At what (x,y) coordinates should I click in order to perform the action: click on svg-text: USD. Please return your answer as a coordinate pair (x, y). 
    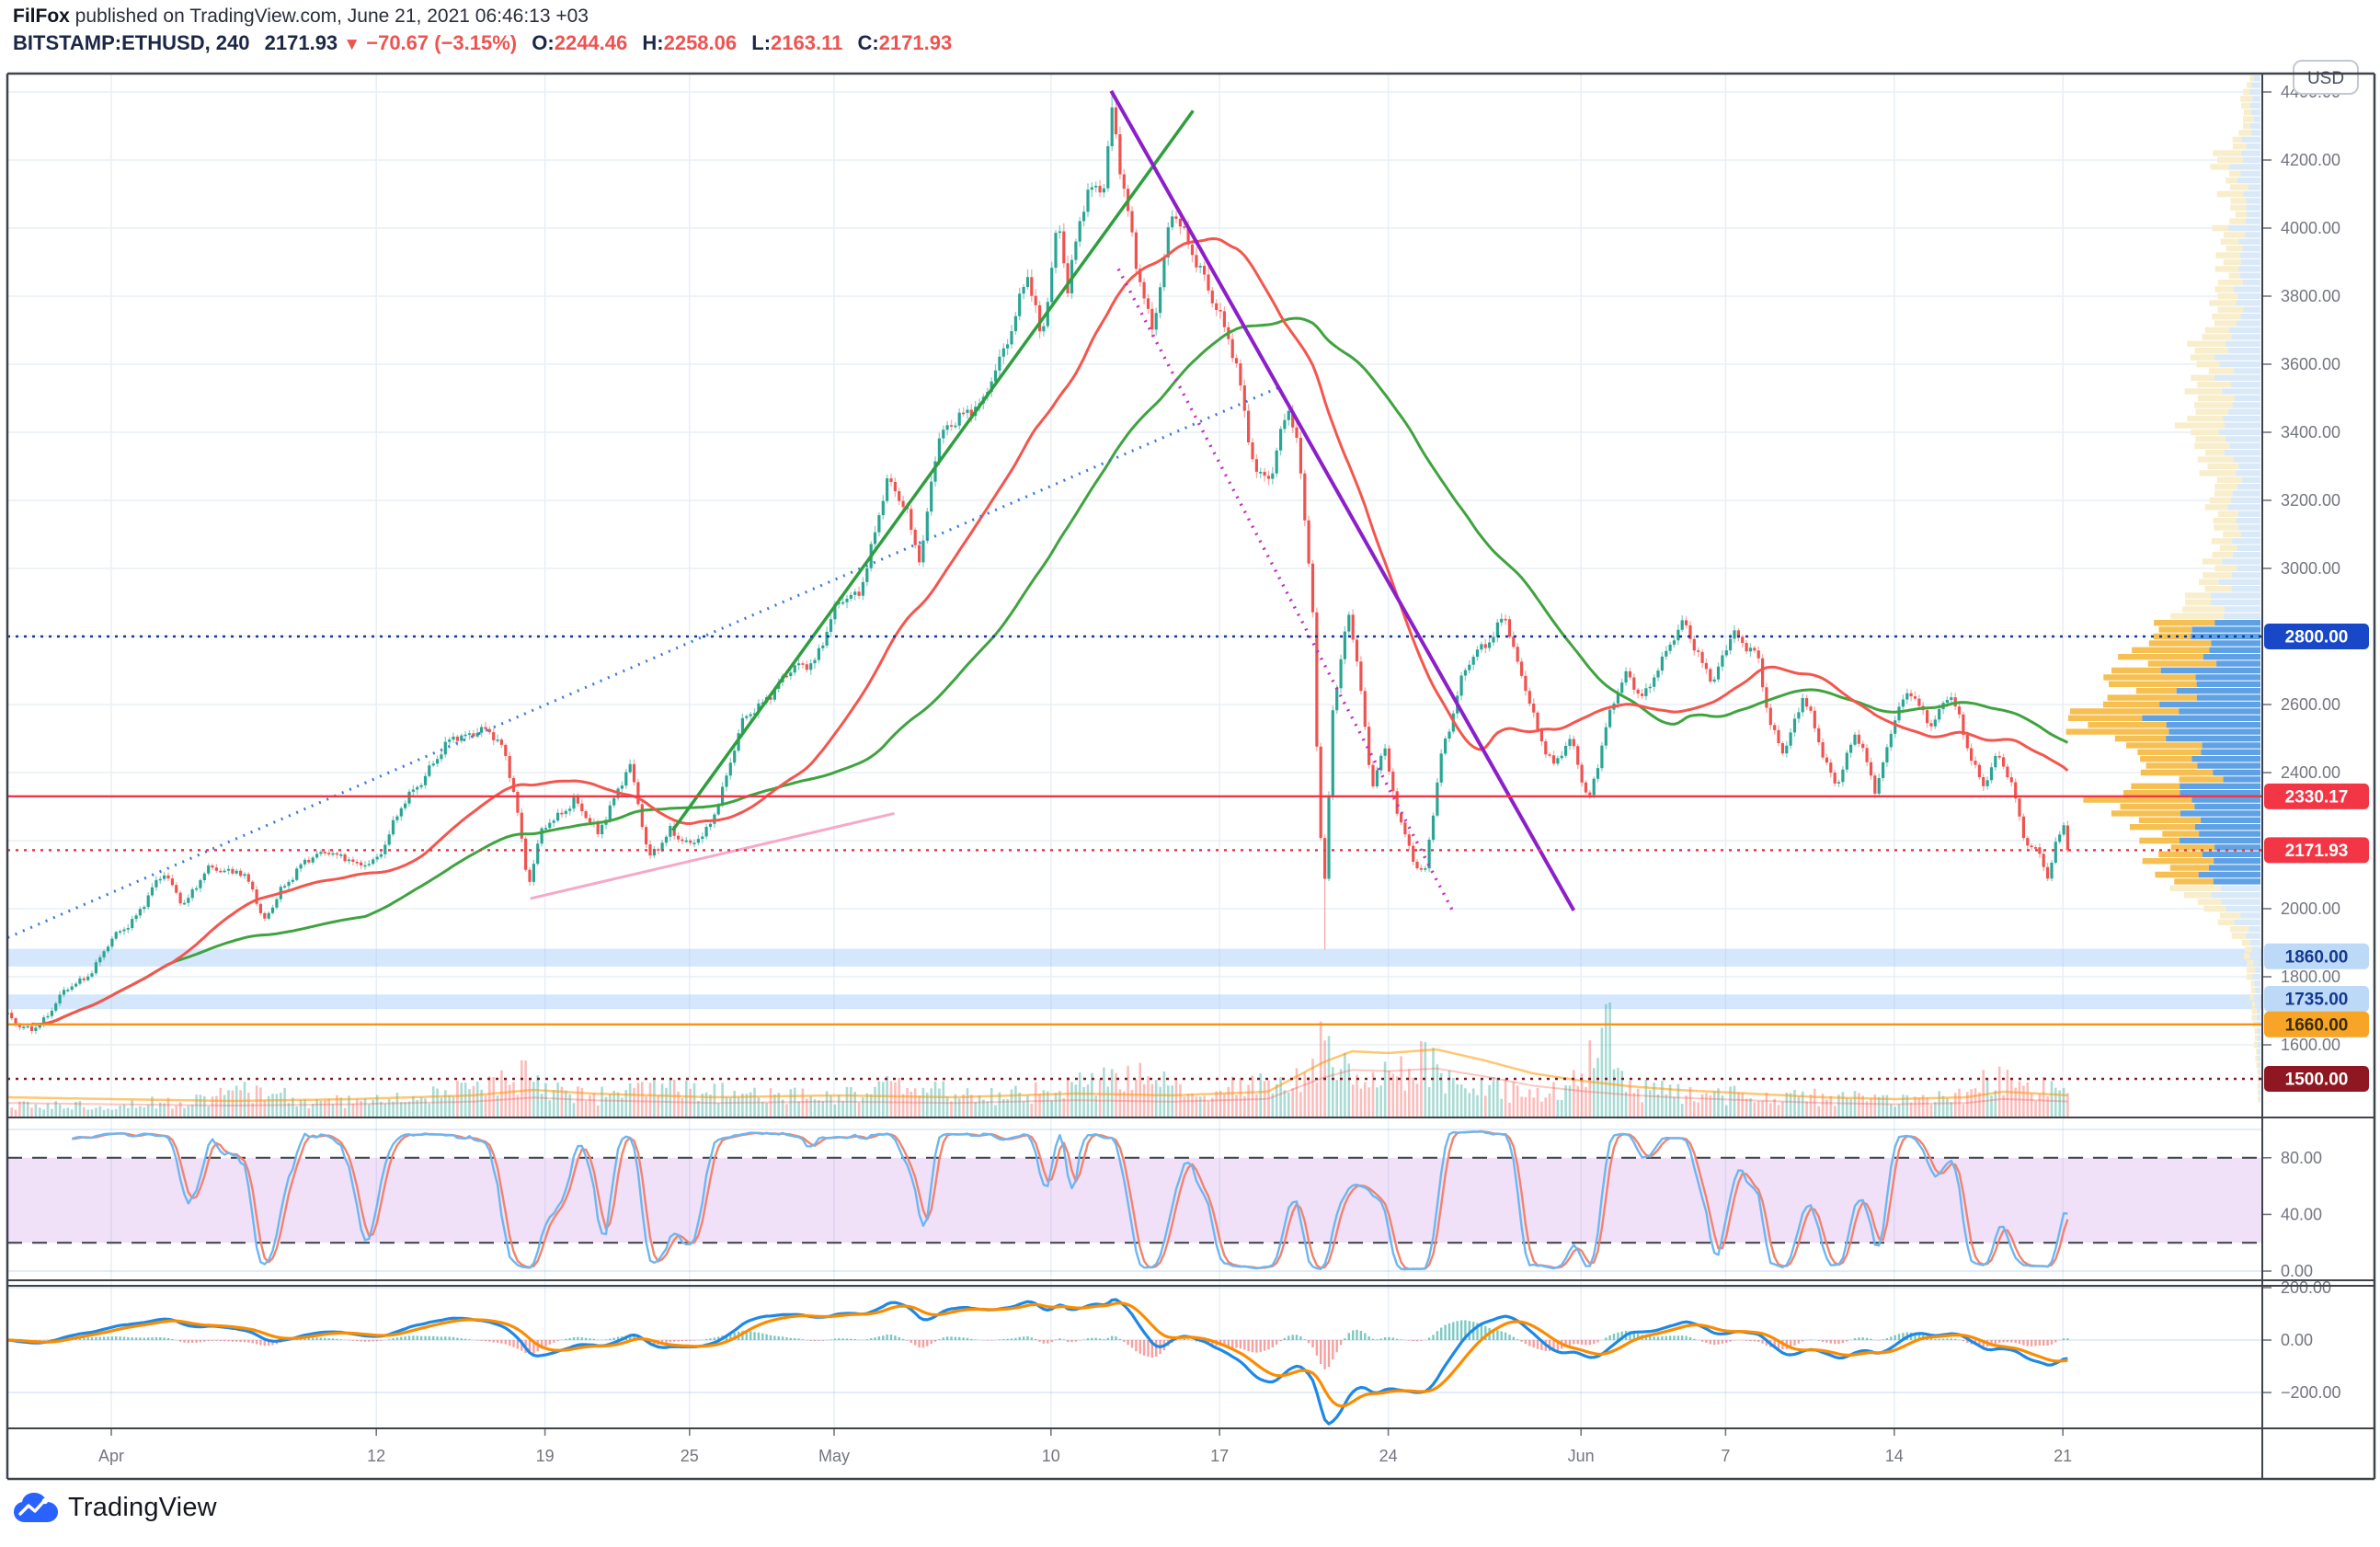
    Looking at the image, I should click on (2325, 78).